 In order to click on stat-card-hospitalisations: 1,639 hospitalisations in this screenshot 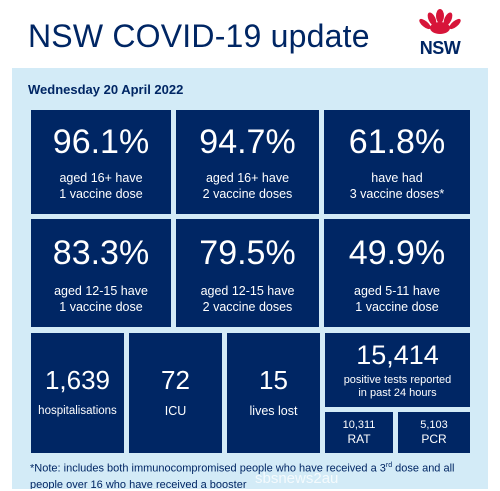, I will do `click(77, 393)`.